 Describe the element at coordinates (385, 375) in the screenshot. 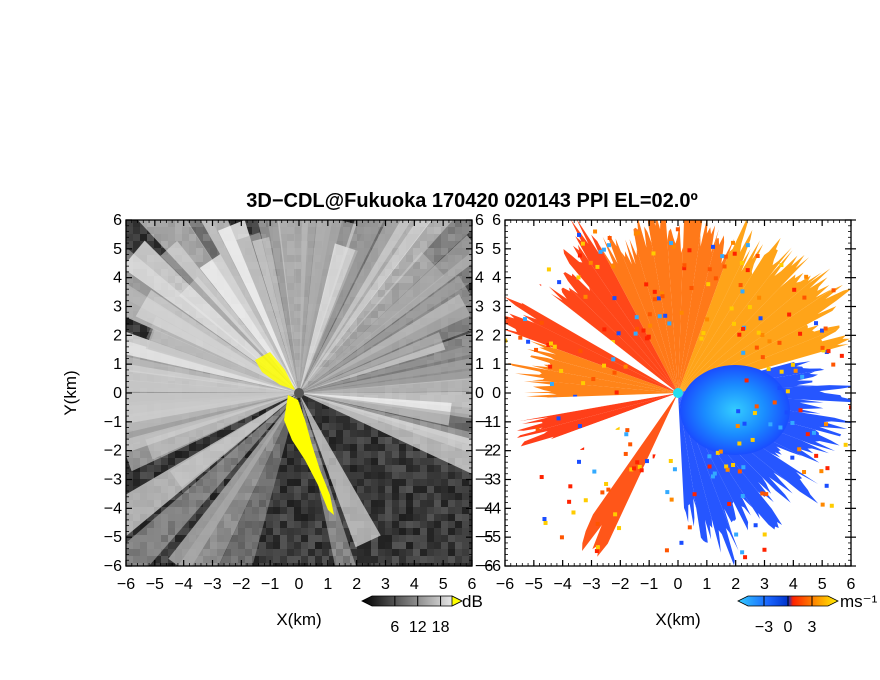

I see `snr-ray` at that location.